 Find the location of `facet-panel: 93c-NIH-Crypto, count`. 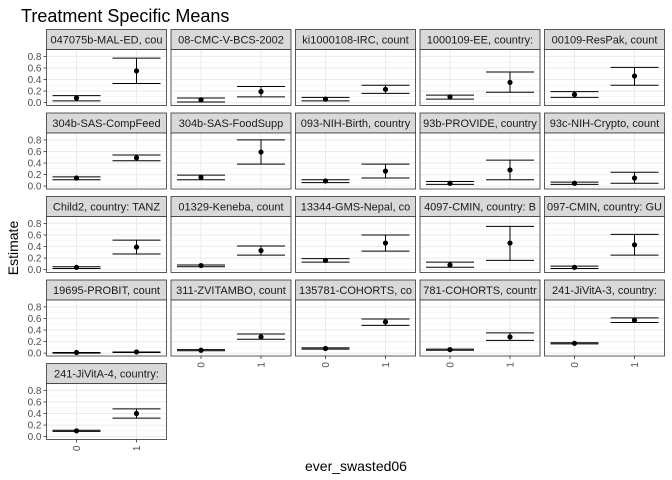

facet-panel: 93c-NIH-Crypto, count is located at coordinates (604, 151).